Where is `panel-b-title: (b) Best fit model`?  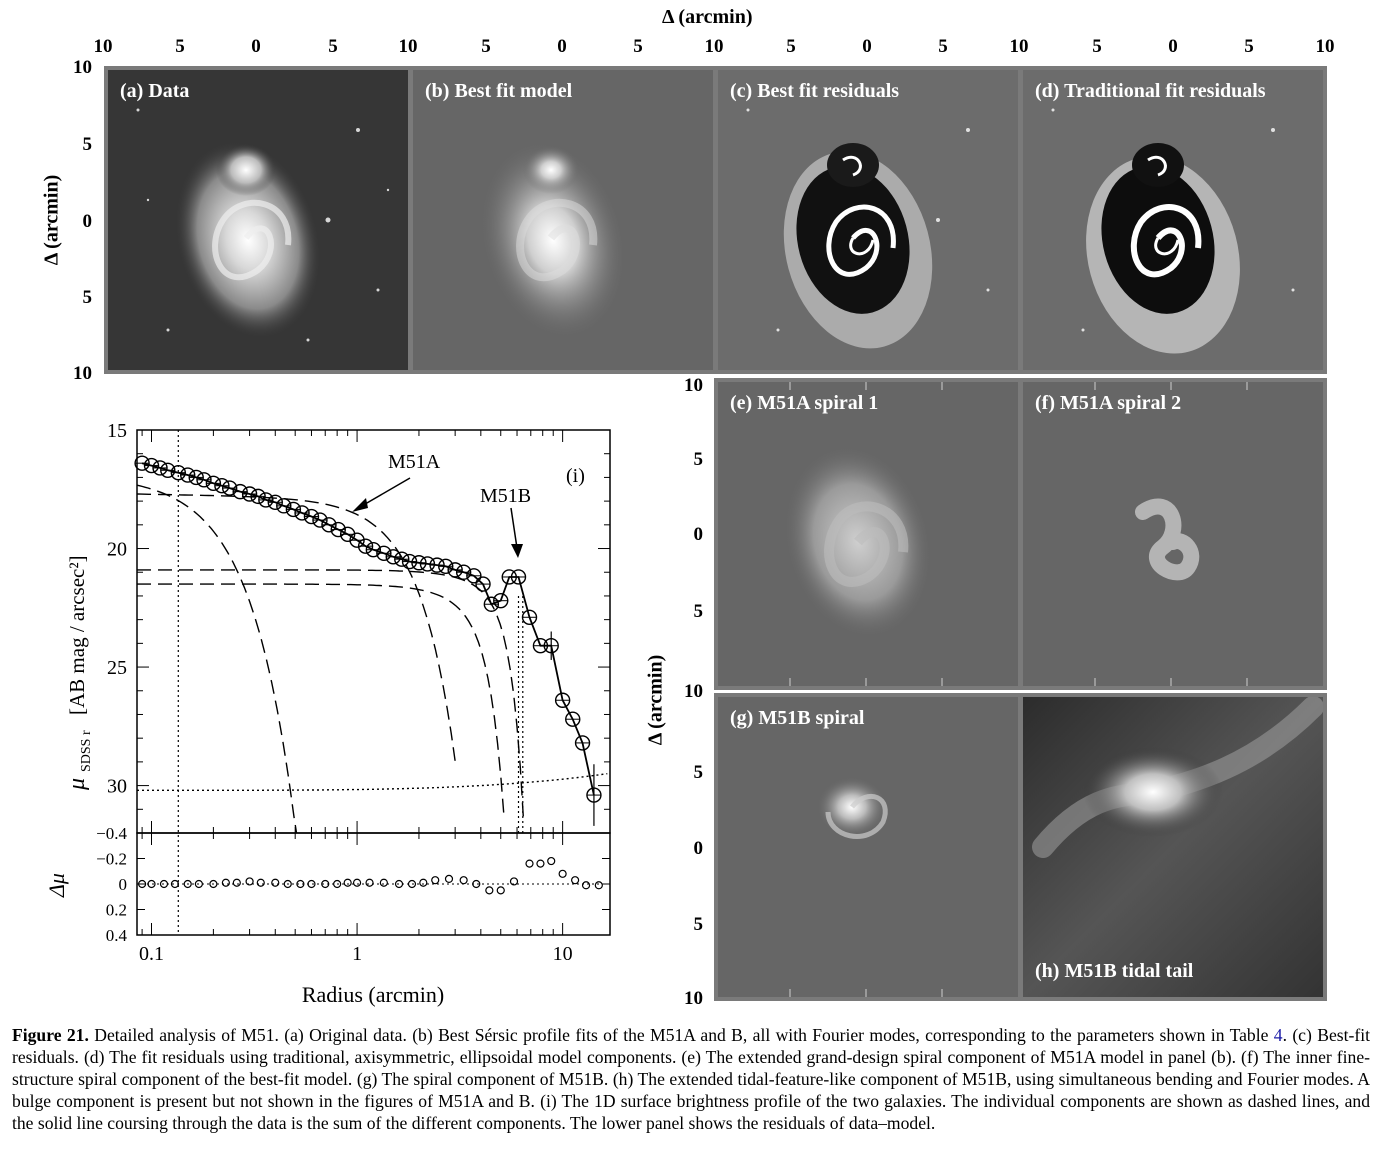
panel-b-title: (b) Best fit model is located at coordinates (499, 91).